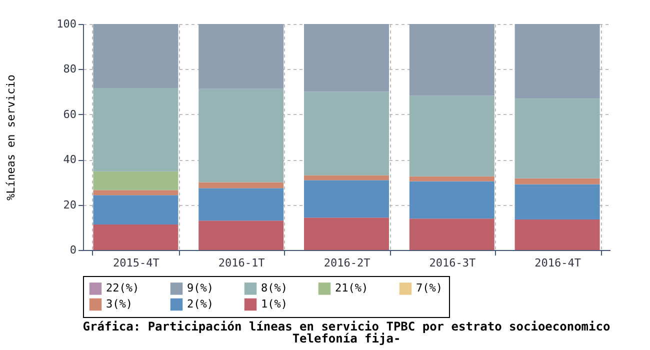 The image size is (650, 350). What do you see at coordinates (346, 339) in the screenshot?
I see `text: Telefonía fija-` at bounding box center [346, 339].